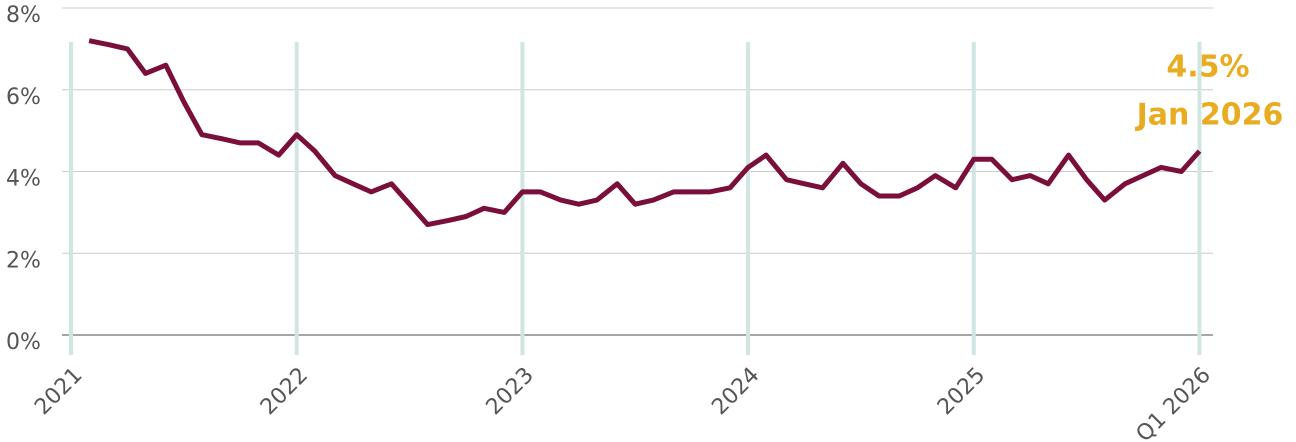 The width and height of the screenshot is (1296, 442). I want to click on x-tick-label: 2024, so click(735, 391).